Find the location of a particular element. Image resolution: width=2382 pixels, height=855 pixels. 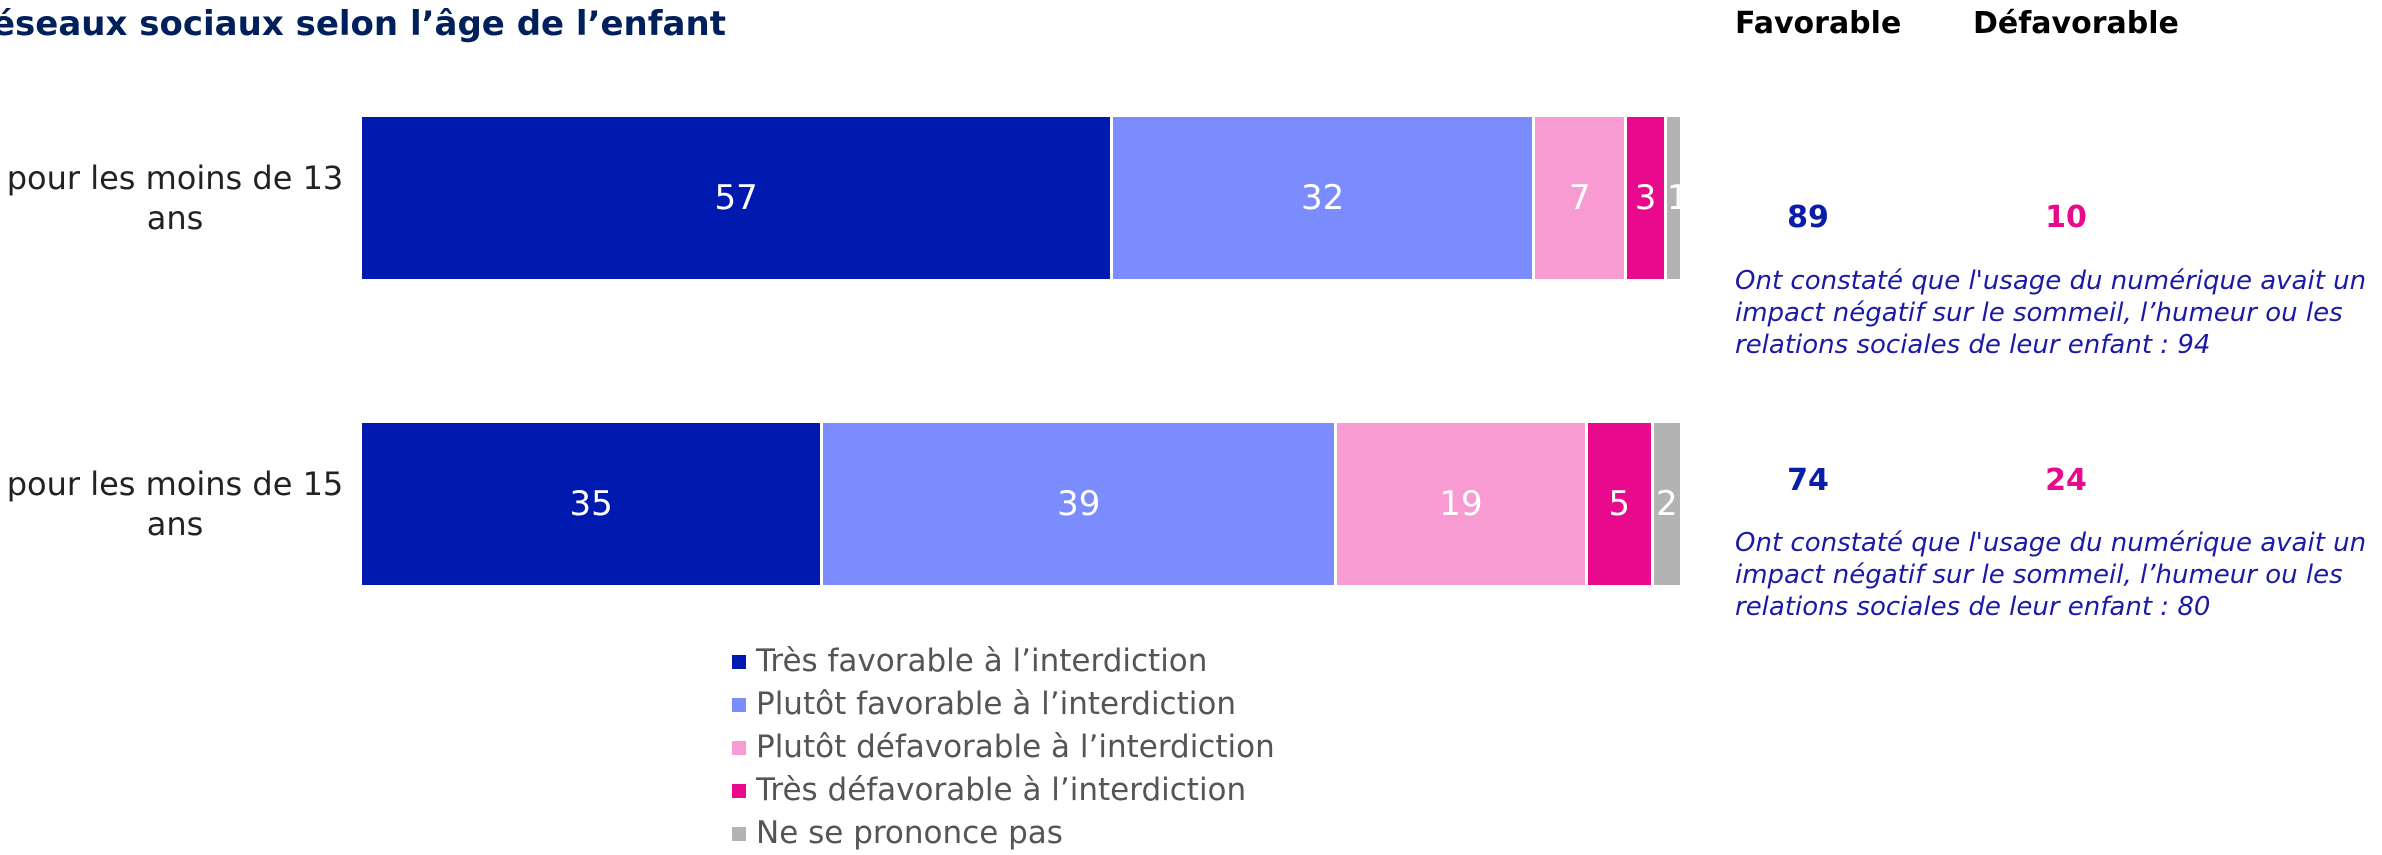

segment-plutot-defavorable: 19 is located at coordinates (1462, 504).